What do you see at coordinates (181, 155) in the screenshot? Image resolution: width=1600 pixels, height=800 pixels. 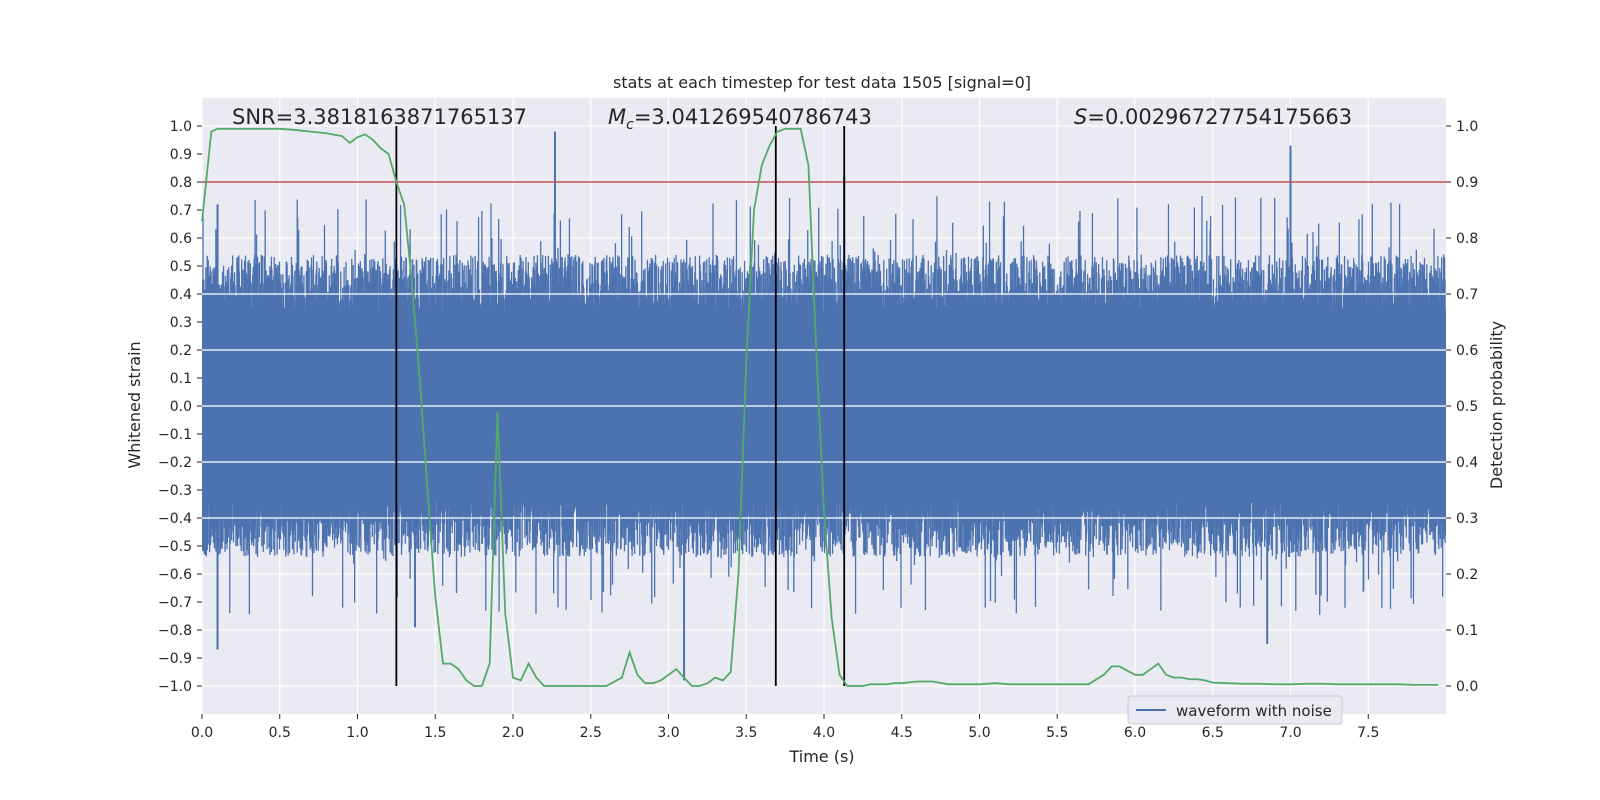 I see `y-tick-label: 0.9` at bounding box center [181, 155].